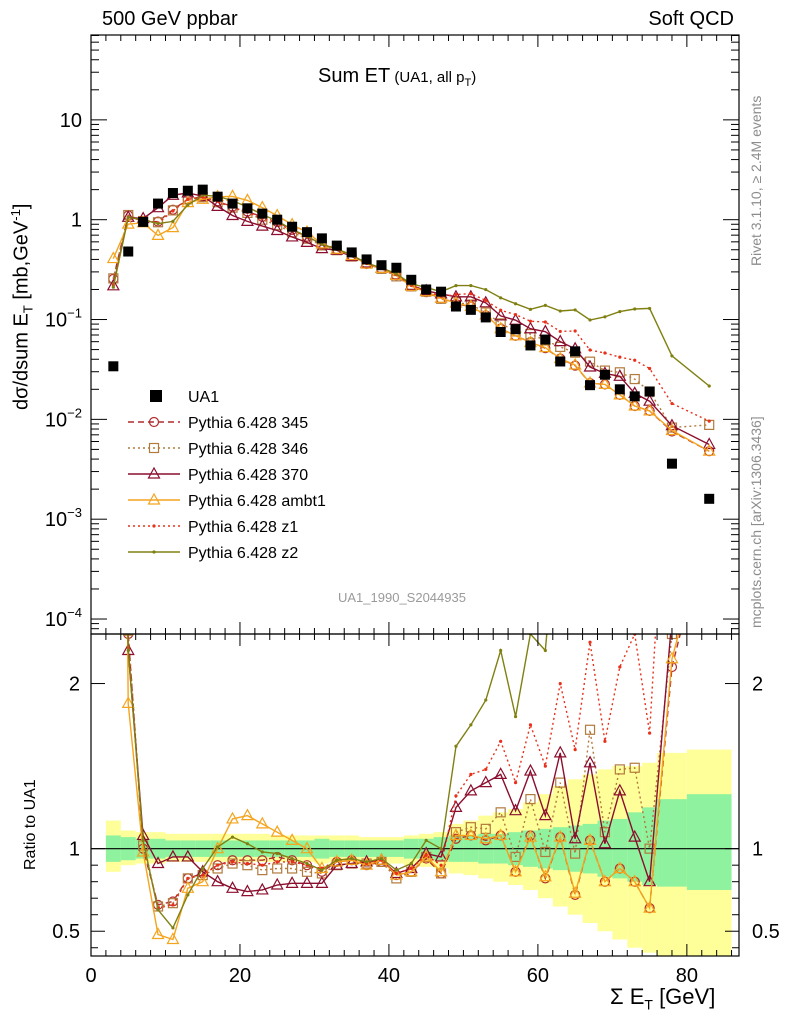 This screenshot has width=786, height=1024. Describe the element at coordinates (648, 1004) in the screenshot. I see `x-axis-label-sub: T` at that location.